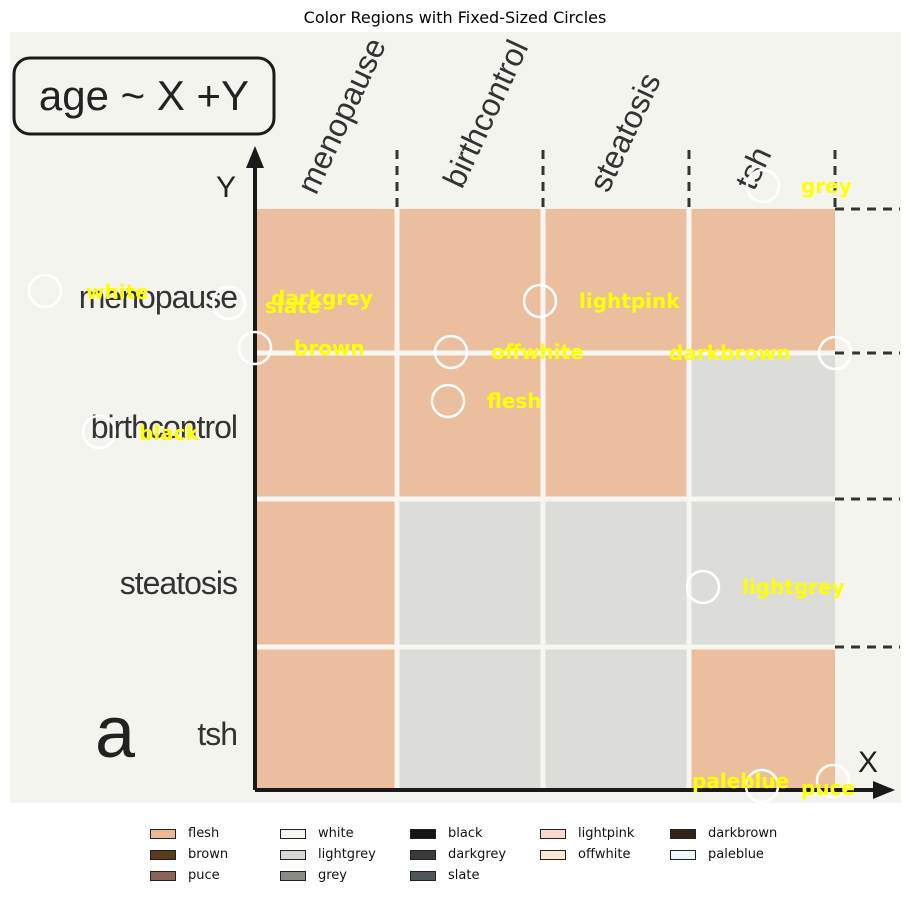  I want to click on row-label: menopause, so click(158, 297).